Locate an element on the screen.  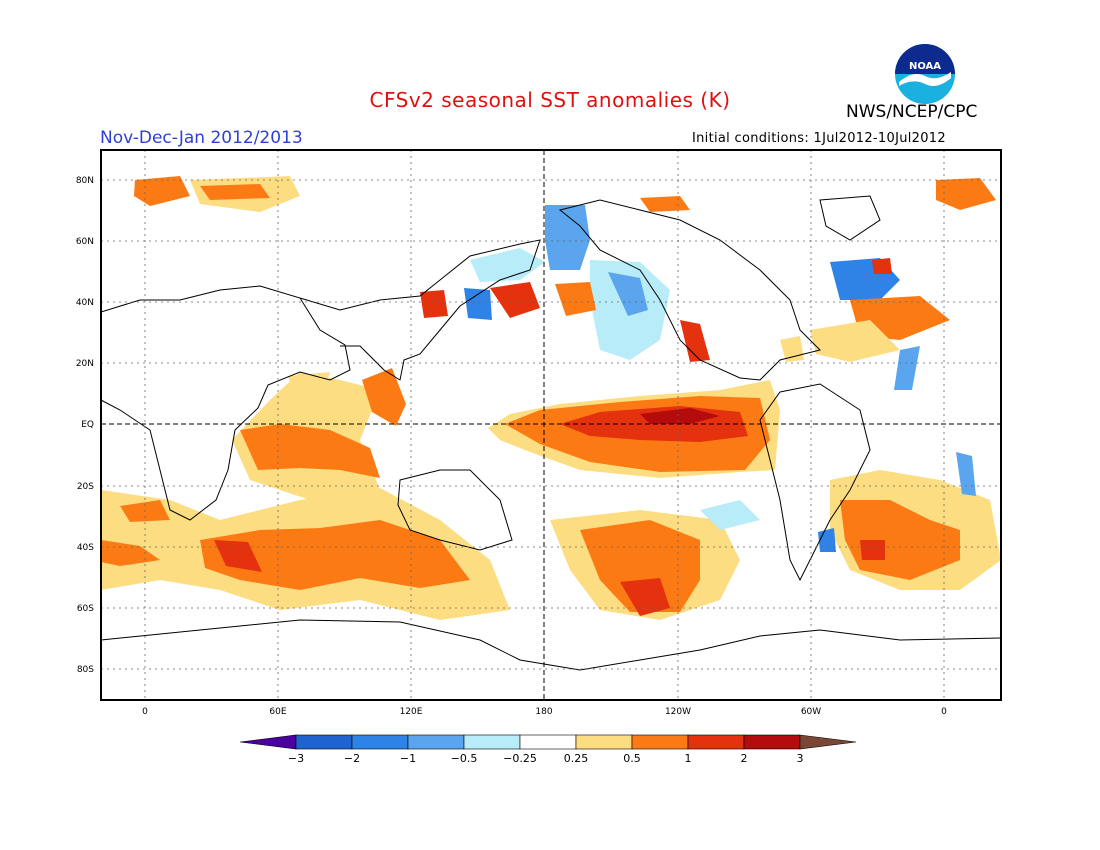
lon-label: 120W is located at coordinates (678, 712).